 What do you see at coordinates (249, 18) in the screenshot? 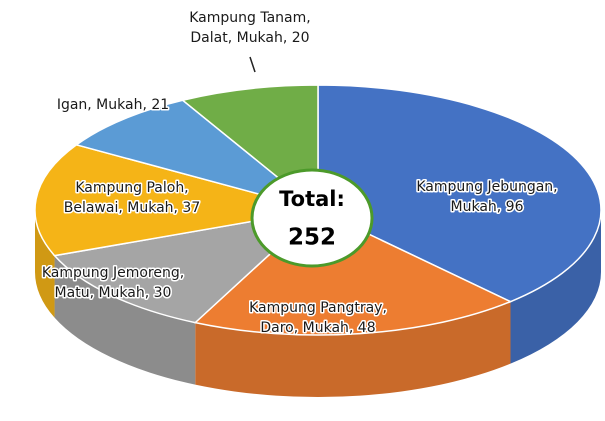
I see `slice-label: Kampung Tanam,` at bounding box center [249, 18].